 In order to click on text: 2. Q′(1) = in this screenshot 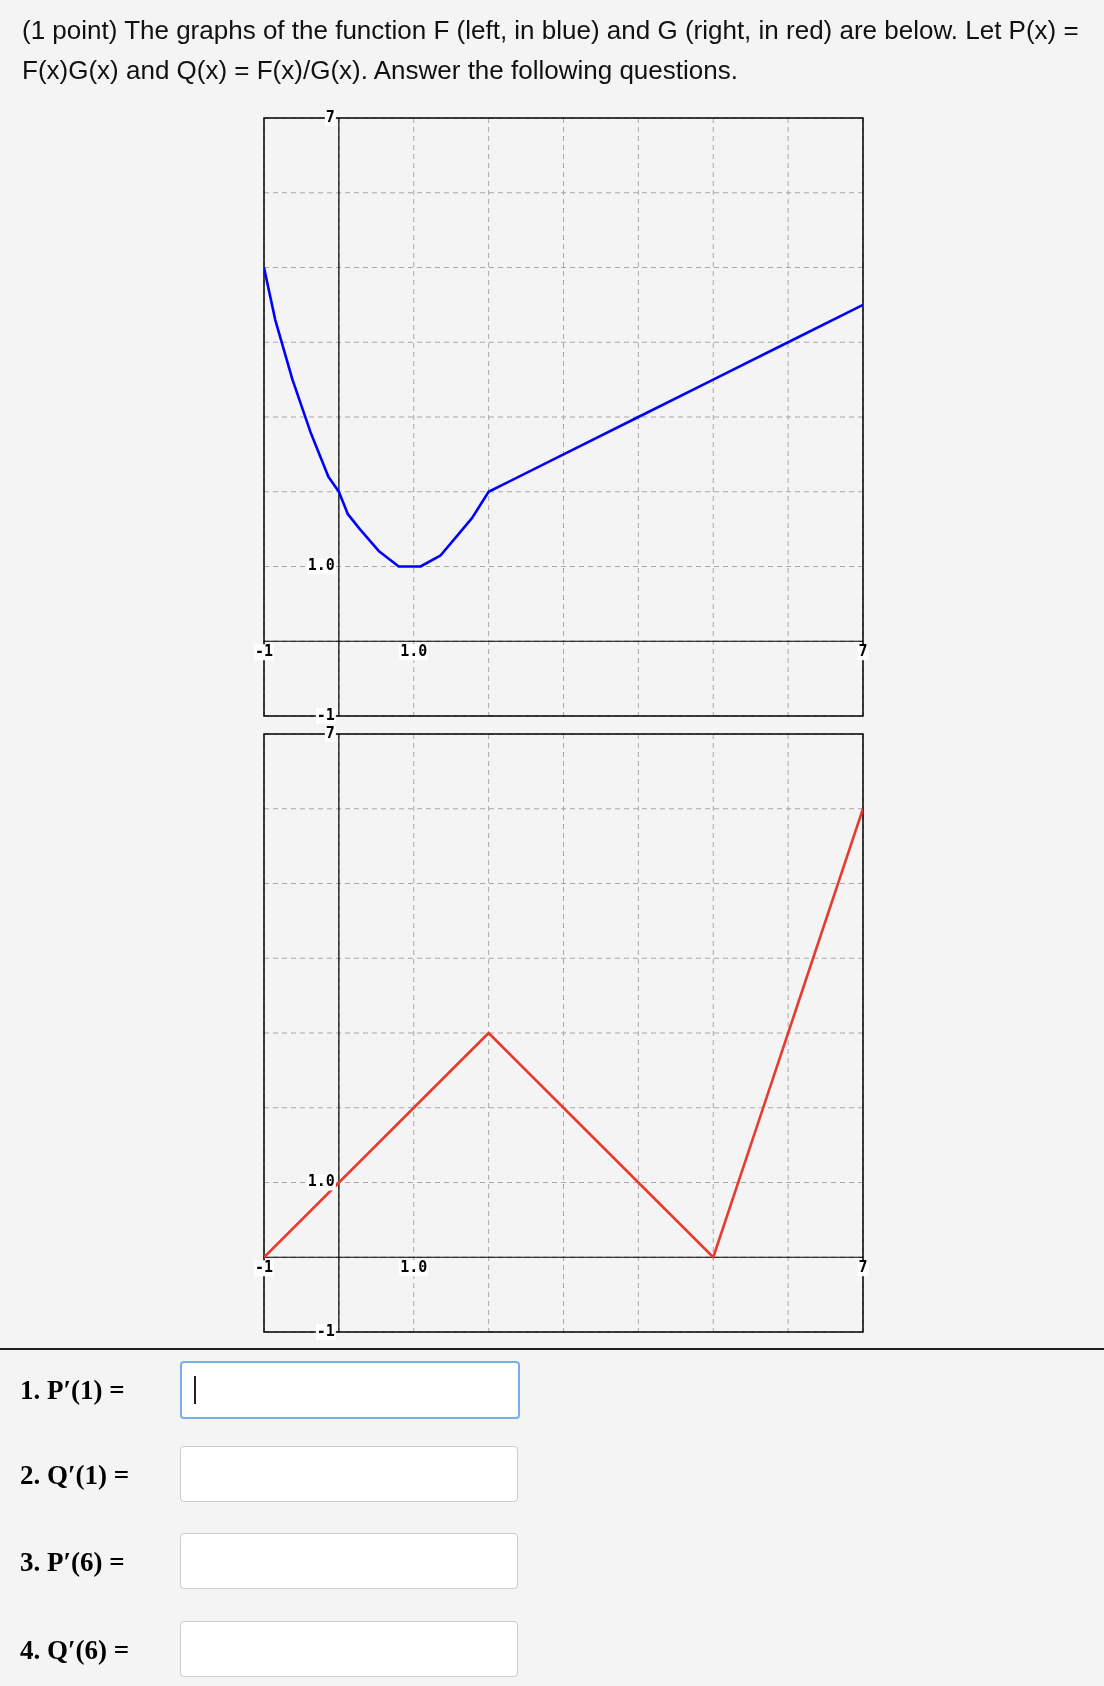, I will do `click(75, 1475)`.